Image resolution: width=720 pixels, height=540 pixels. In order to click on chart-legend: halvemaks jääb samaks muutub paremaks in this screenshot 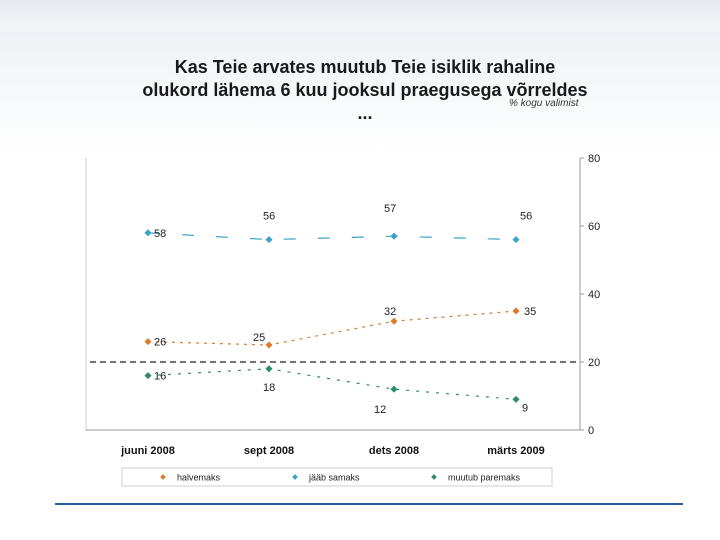, I will do `click(337, 477)`.